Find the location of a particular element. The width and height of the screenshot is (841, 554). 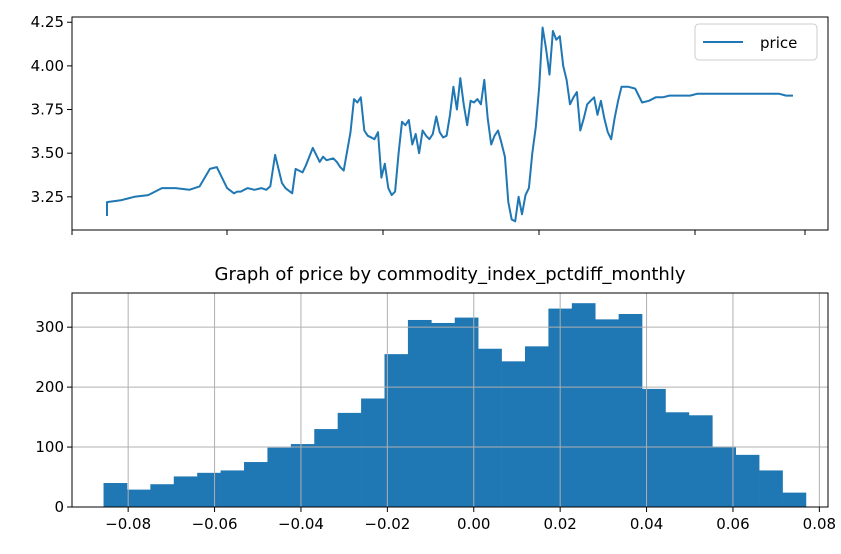

bottom-y-tick-label: 200 is located at coordinates (49, 387).